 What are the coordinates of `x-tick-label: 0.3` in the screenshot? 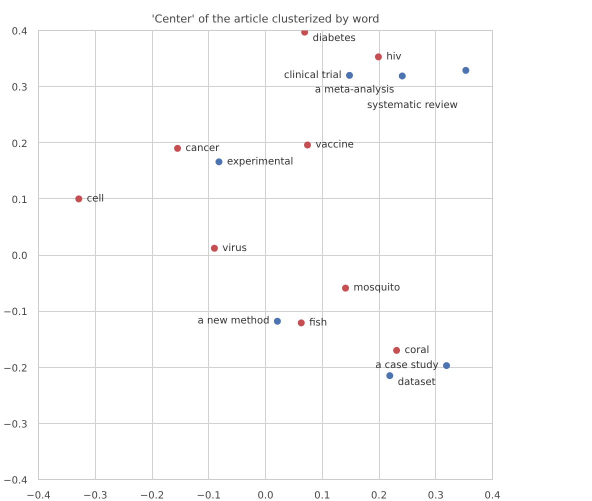 It's located at (436, 495).